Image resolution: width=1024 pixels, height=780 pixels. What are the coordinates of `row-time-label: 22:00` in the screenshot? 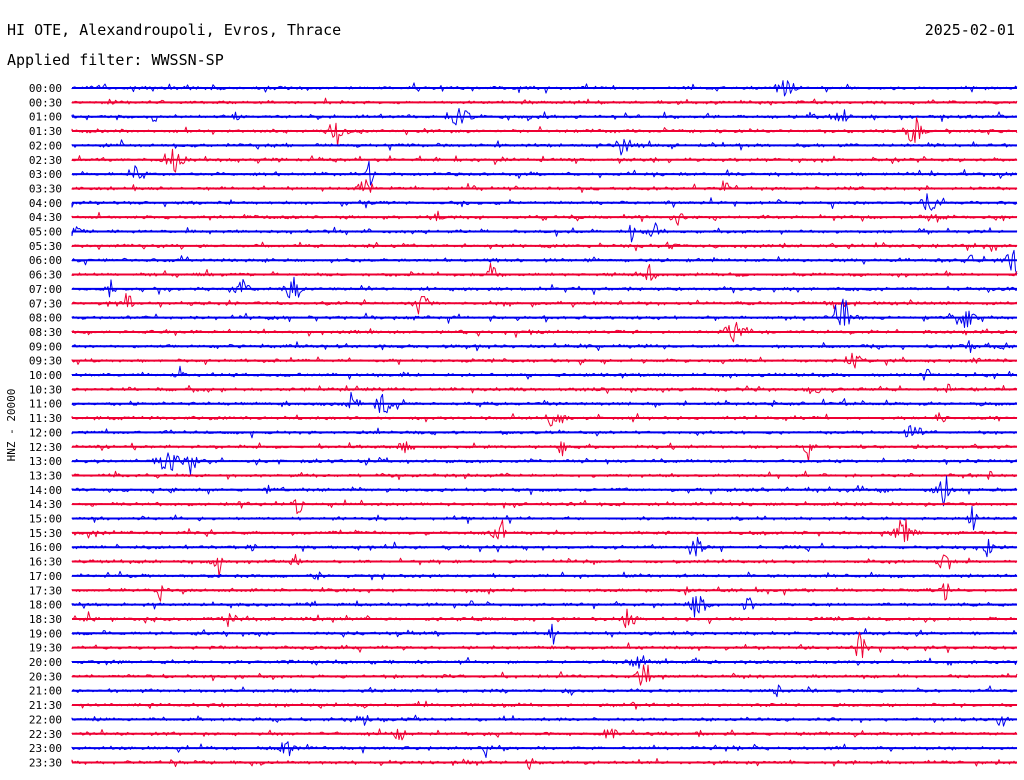 It's located at (45, 719).